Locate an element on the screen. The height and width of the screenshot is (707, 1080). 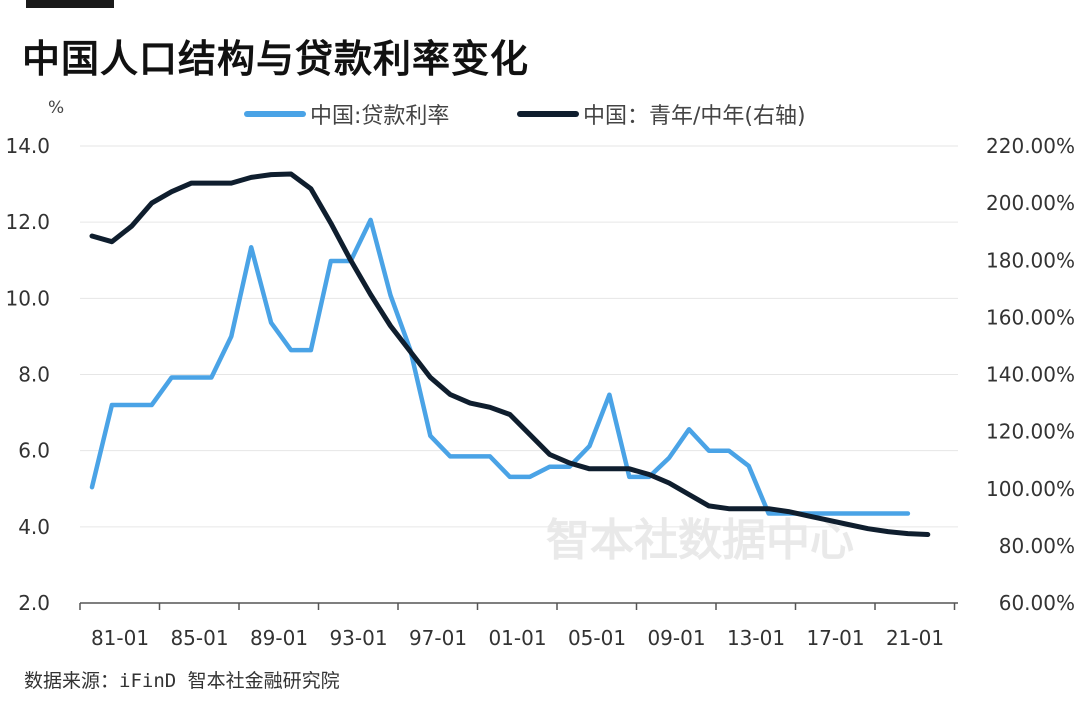
watermark: 智本社数据中心 is located at coordinates (700, 540).